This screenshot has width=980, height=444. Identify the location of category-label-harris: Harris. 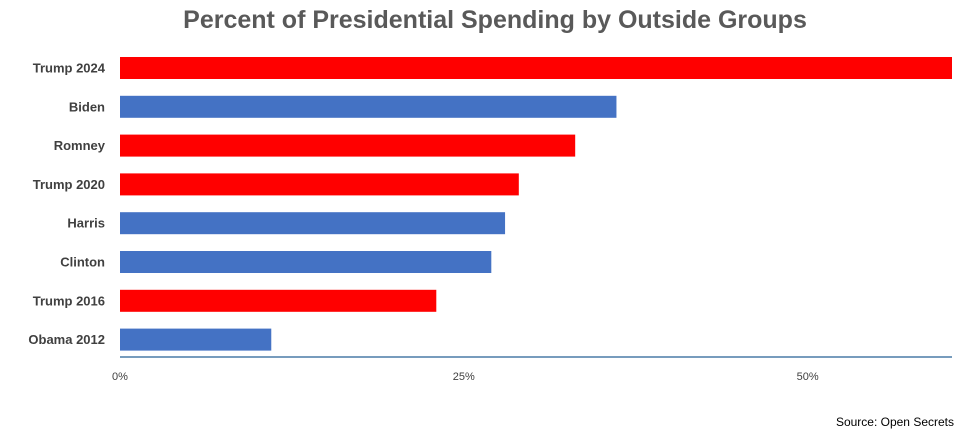
(86, 223).